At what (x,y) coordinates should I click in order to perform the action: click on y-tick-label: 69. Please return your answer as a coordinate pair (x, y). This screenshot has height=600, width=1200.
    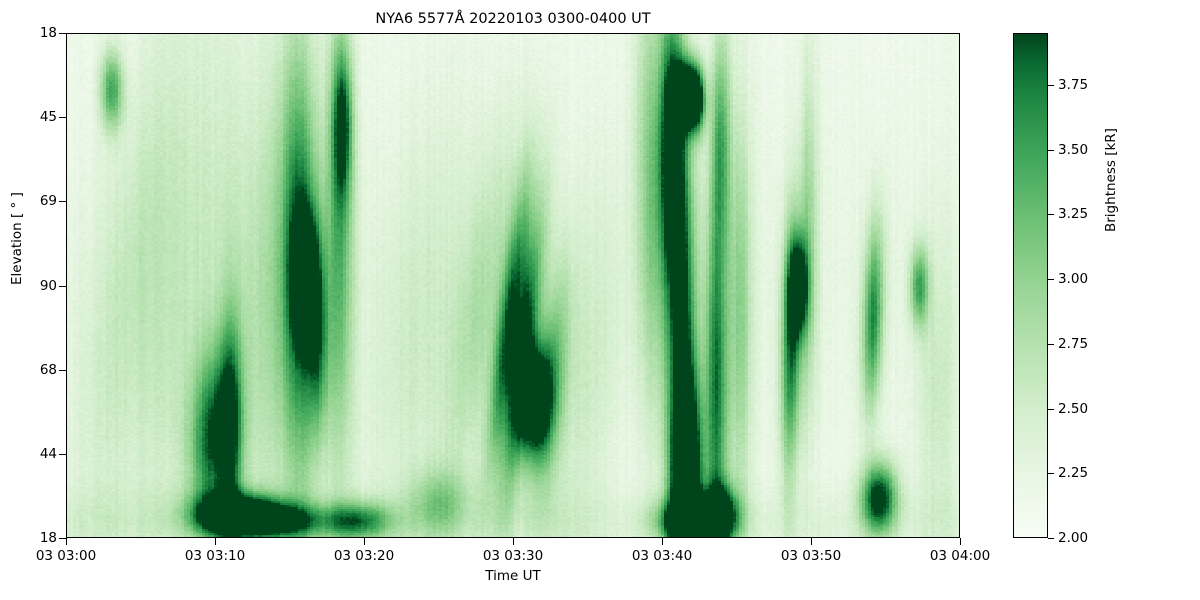
    Looking at the image, I should click on (48, 201).